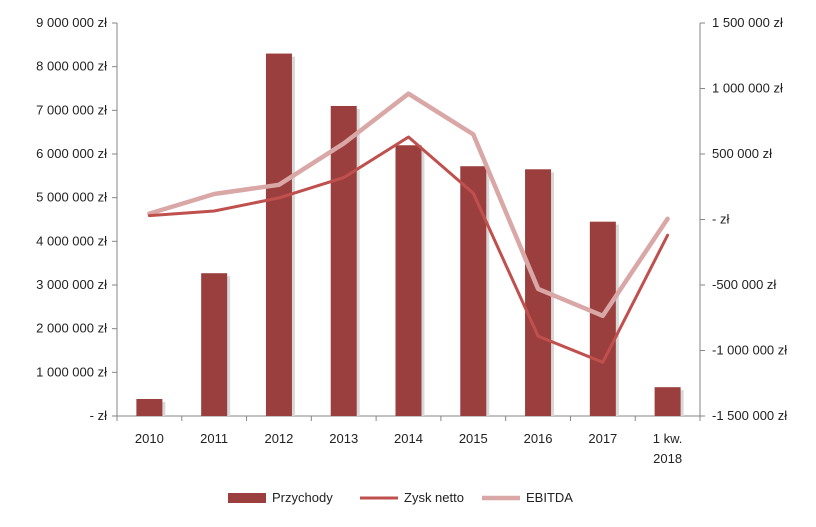 The height and width of the screenshot is (527, 816). I want to click on right-axis-tick-label: 500 000 zł, so click(742, 153).